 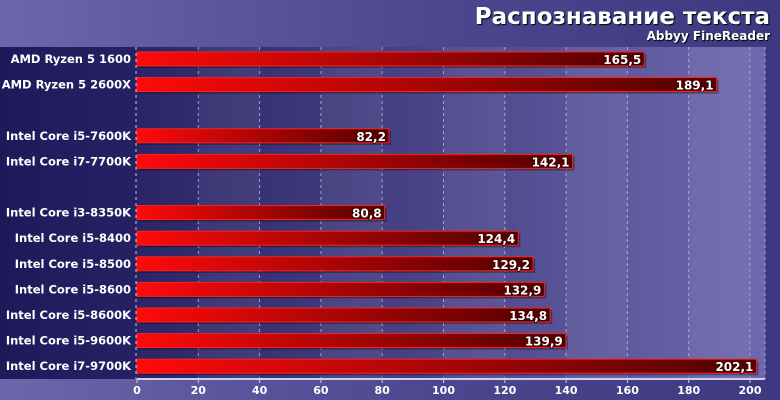 What do you see at coordinates (69, 315) in the screenshot?
I see `category-label: Intel Core i5-8600K` at bounding box center [69, 315].